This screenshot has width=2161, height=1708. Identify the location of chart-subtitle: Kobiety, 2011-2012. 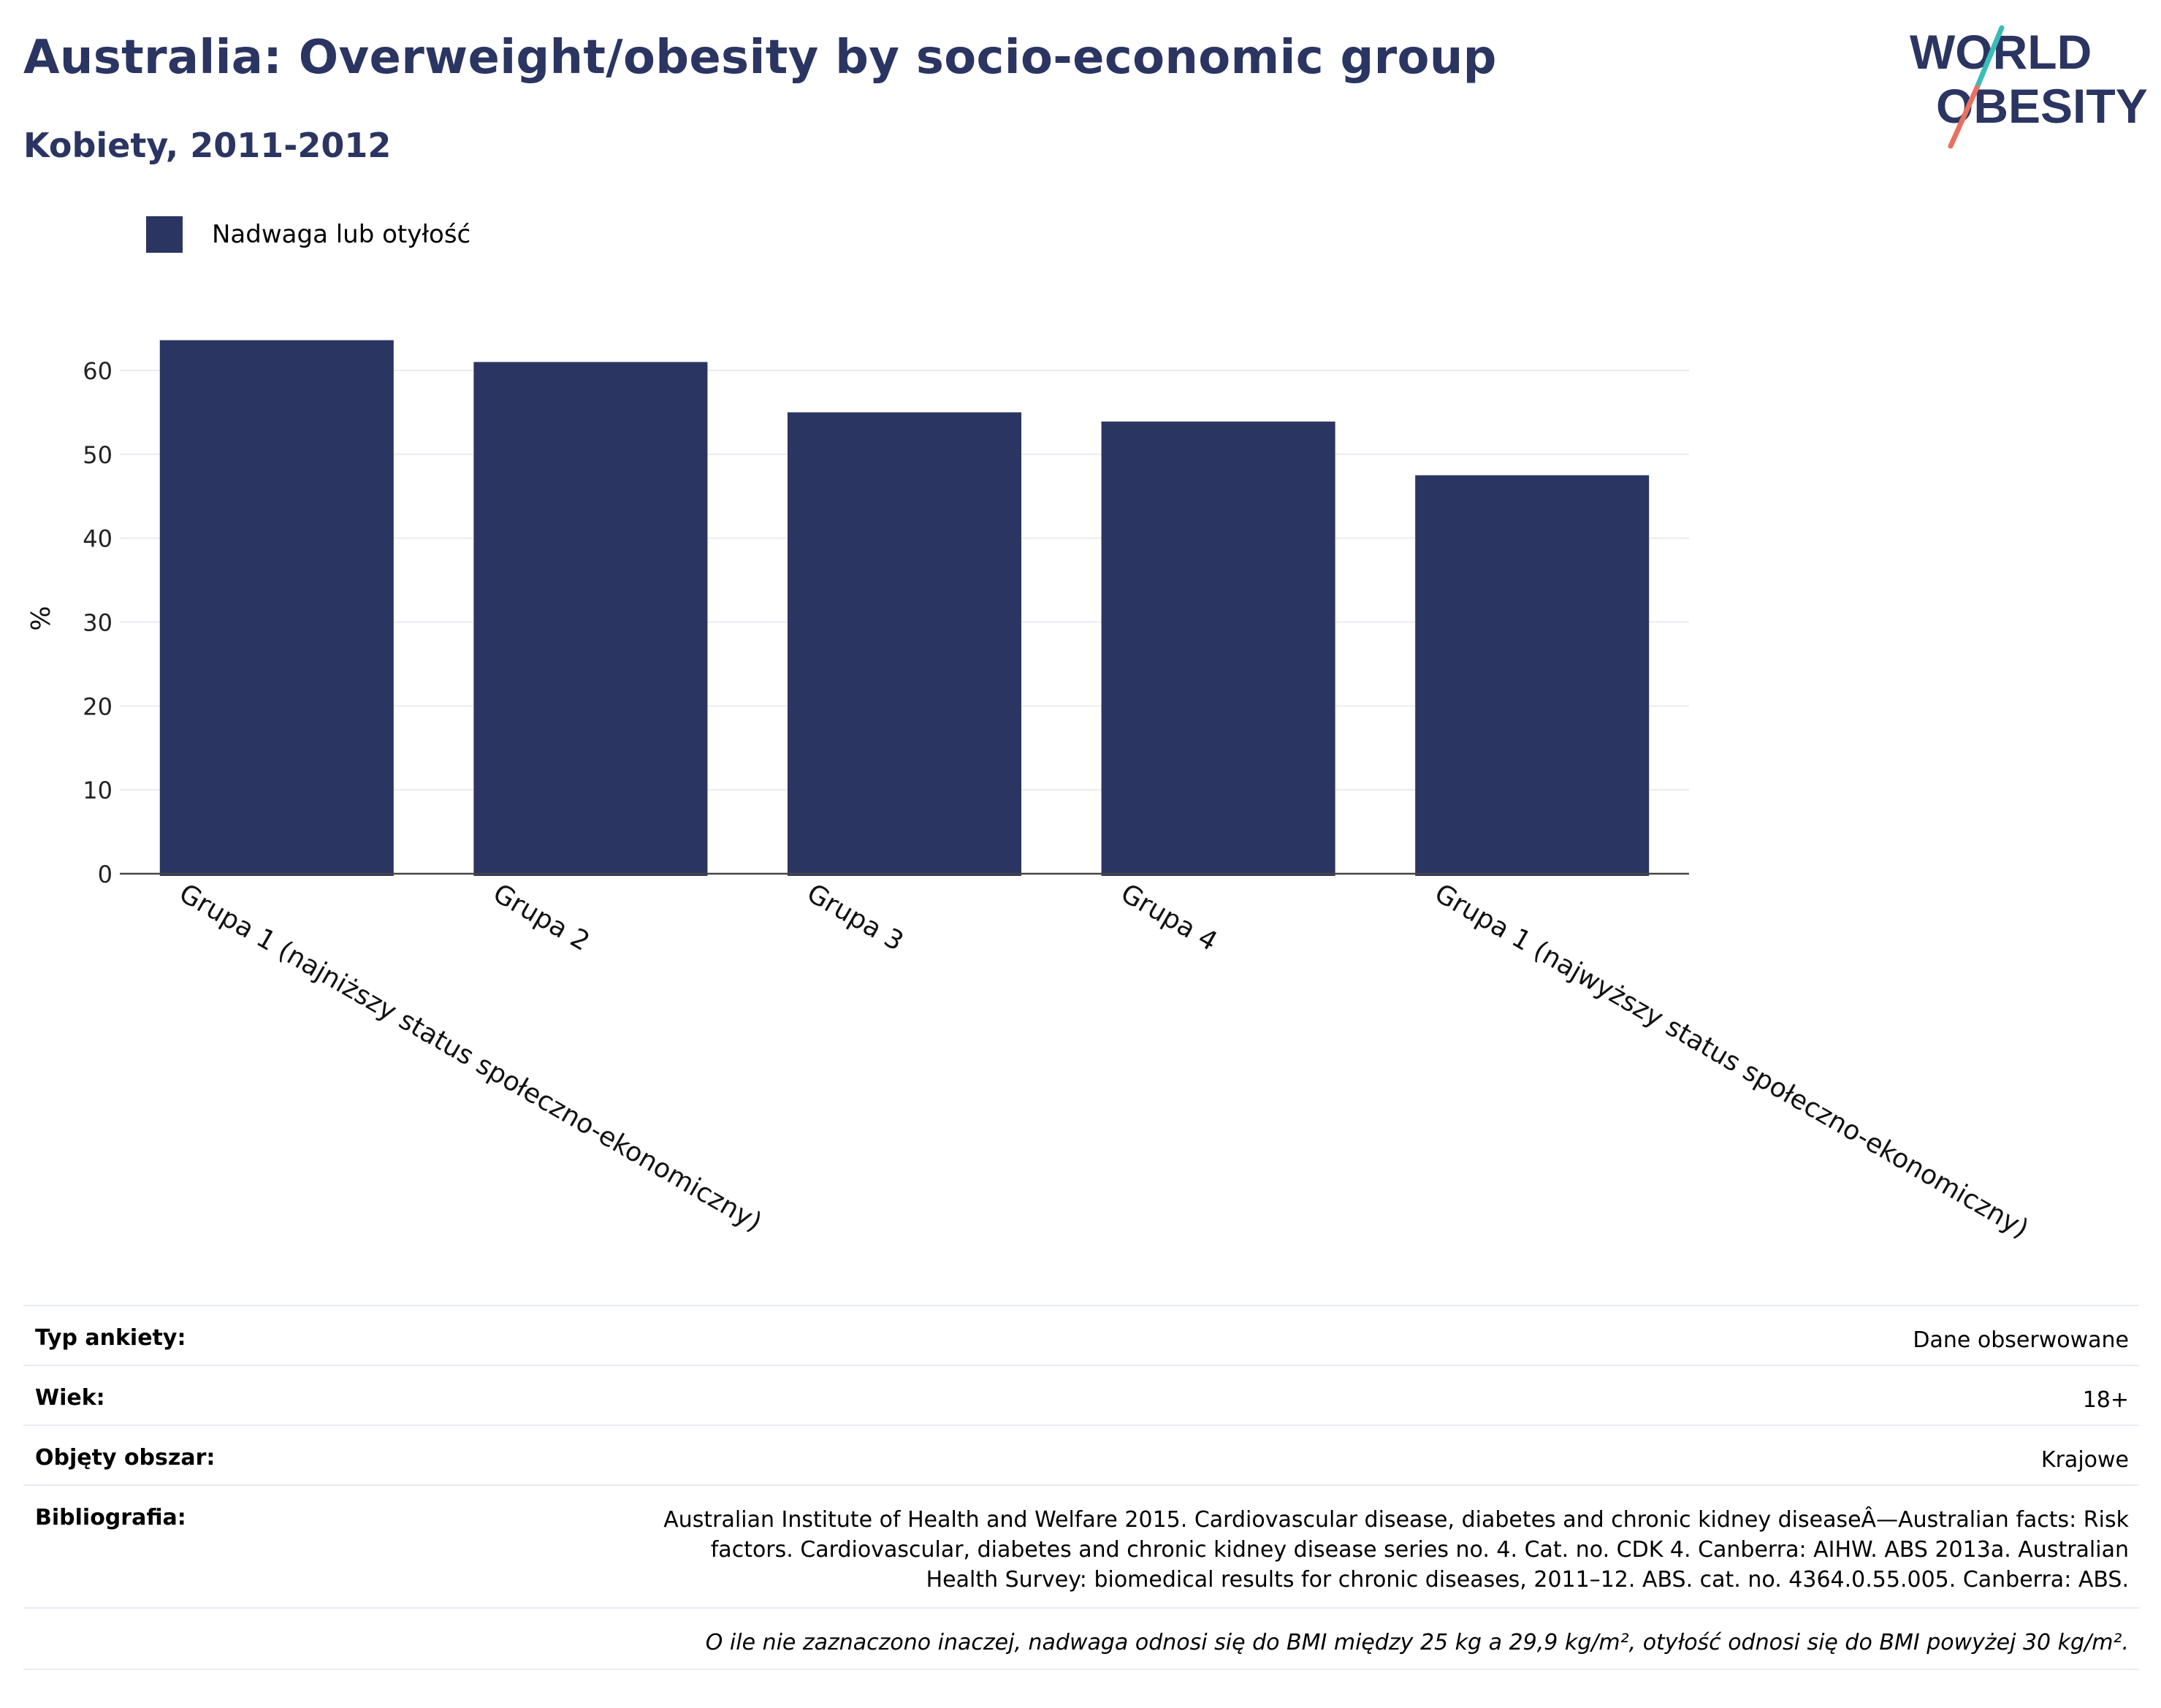
(207, 145).